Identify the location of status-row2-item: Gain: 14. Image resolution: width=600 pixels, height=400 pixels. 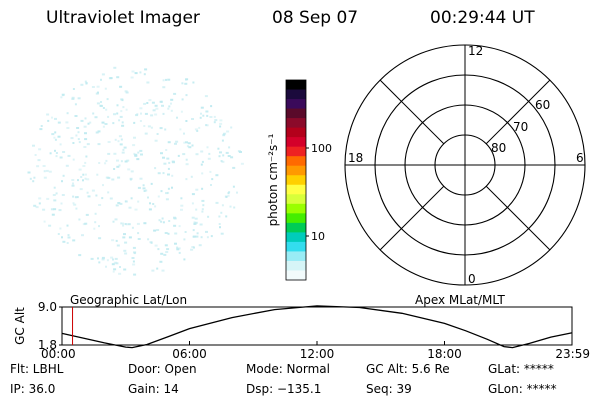
(153, 389).